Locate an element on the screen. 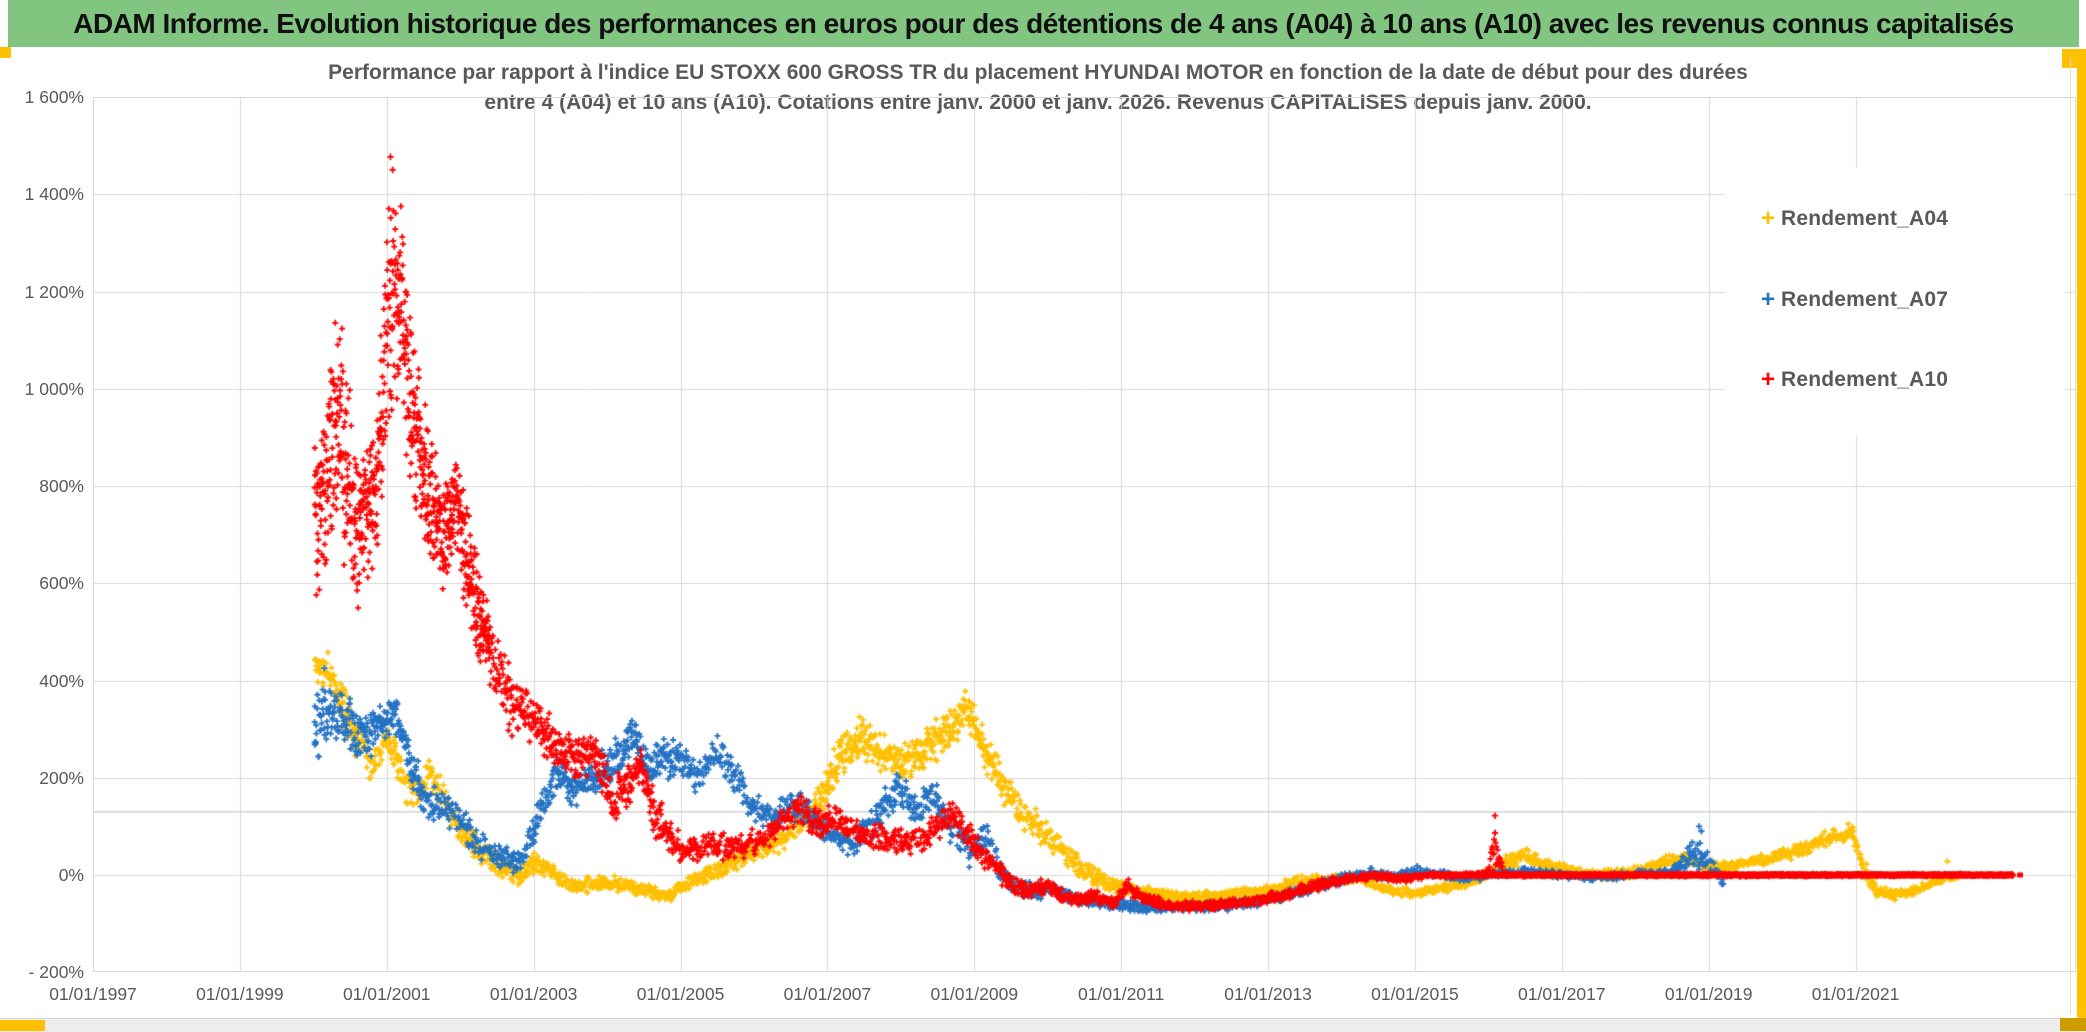 This screenshot has height=1032, width=2086. y-tick-label: 200% is located at coordinates (61, 777).